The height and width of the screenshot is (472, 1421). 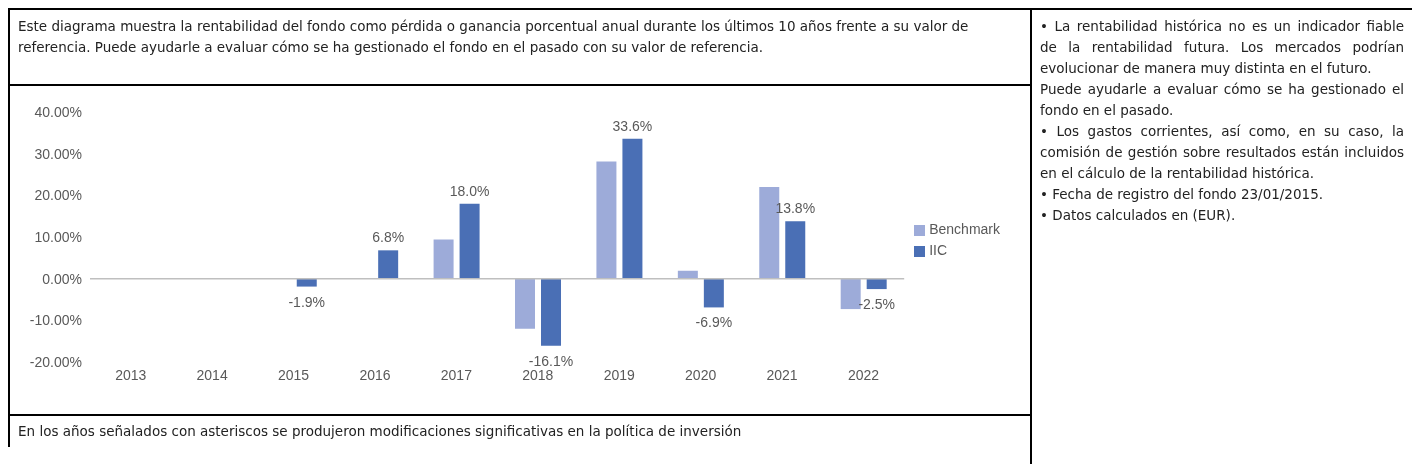 What do you see at coordinates (58, 195) in the screenshot?
I see `y-tick-label: 20.00%` at bounding box center [58, 195].